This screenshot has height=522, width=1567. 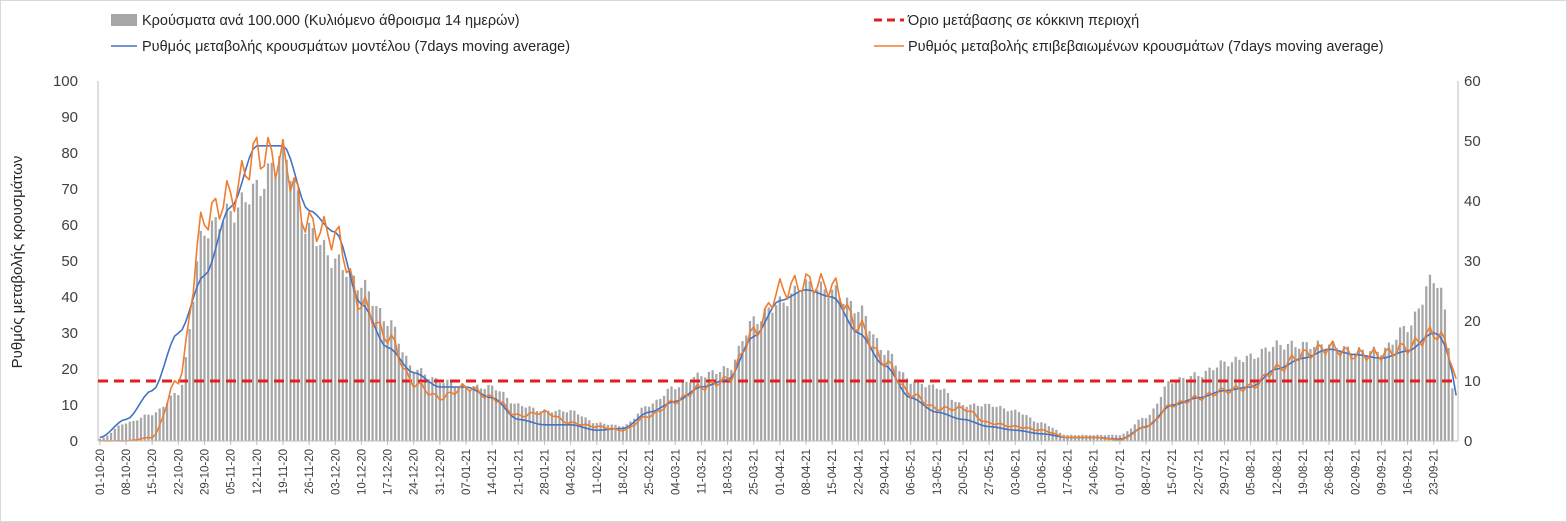 I want to click on x-tick-label: 01-04-21, so click(x=781, y=472).